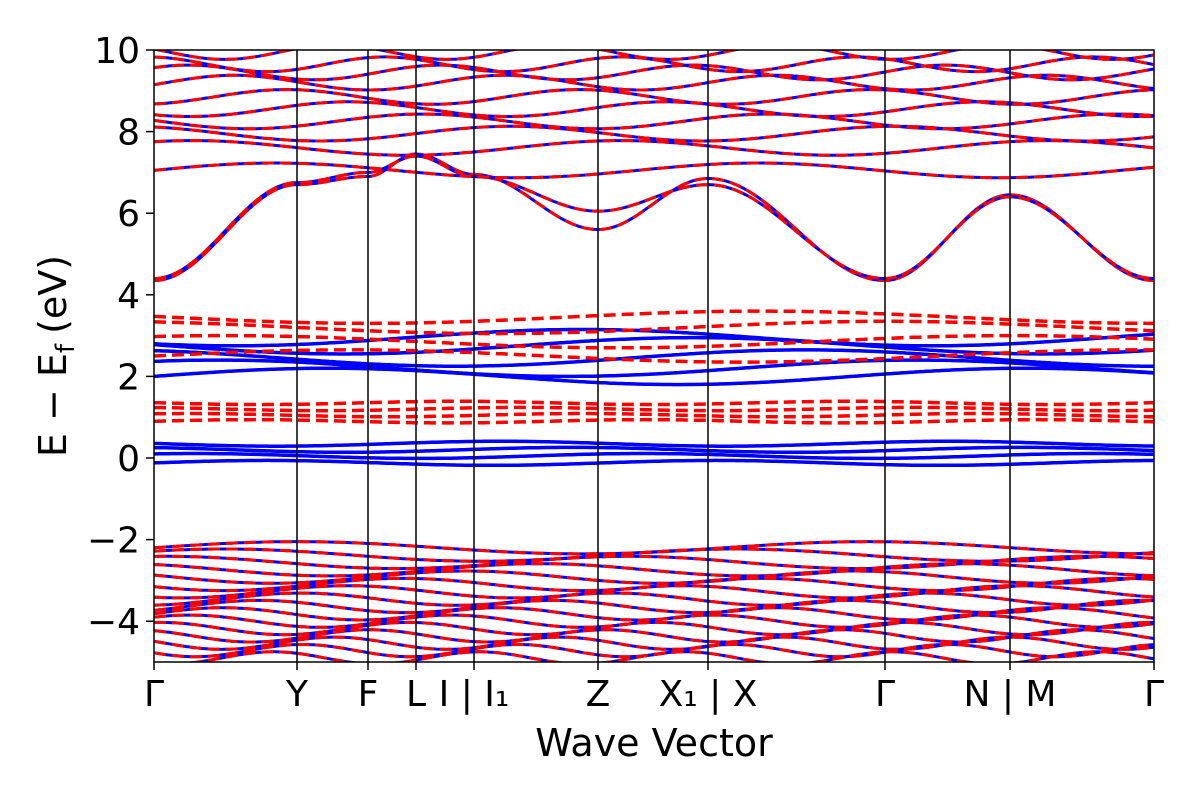 This screenshot has height=800, width=1200. Describe the element at coordinates (117, 51) in the screenshot. I see `y-tick-label: 10` at that location.